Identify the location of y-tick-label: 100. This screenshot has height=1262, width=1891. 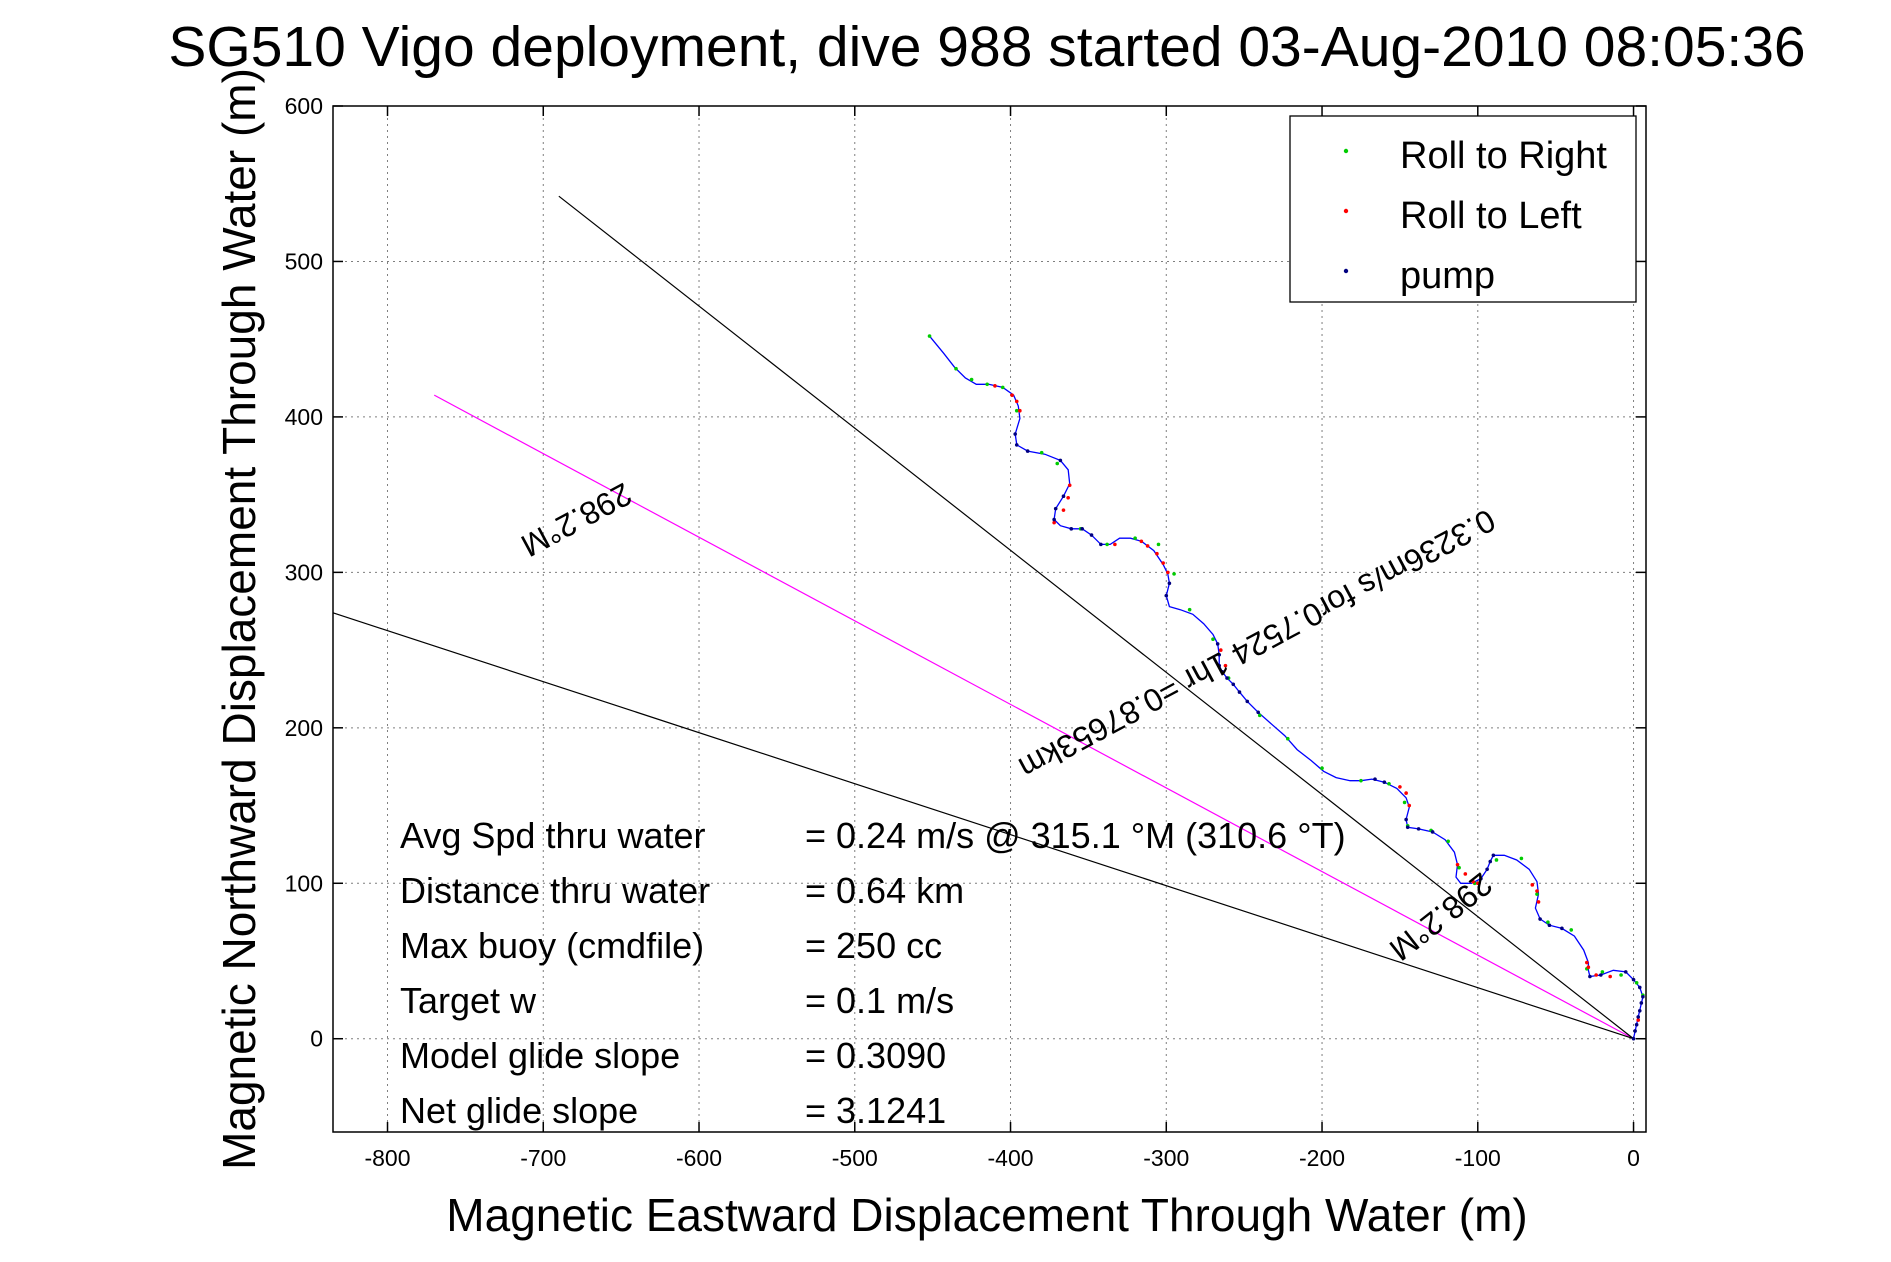
(304, 883).